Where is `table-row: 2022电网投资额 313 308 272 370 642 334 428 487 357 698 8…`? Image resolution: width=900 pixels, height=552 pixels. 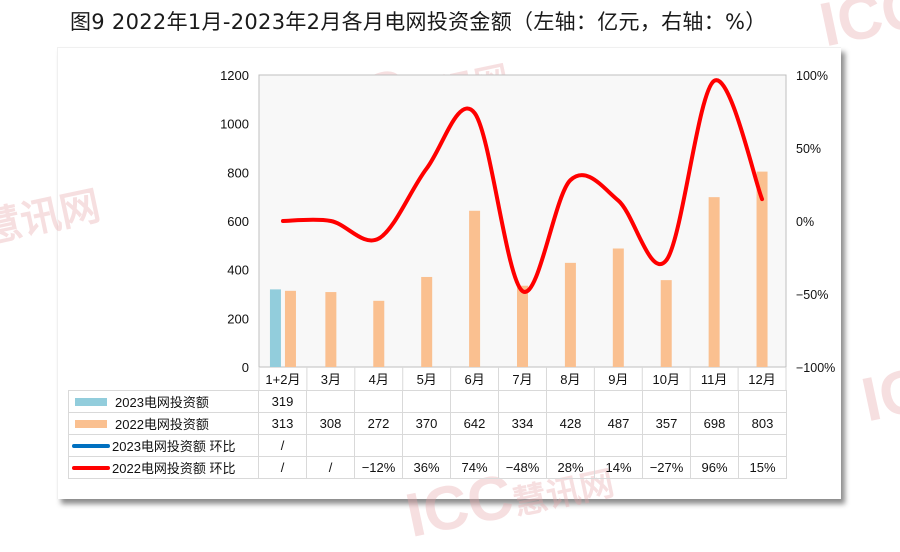
table-row: 2022电网投资额 313 308 272 370 642 334 428 487 357 698 8… is located at coordinates (427, 423).